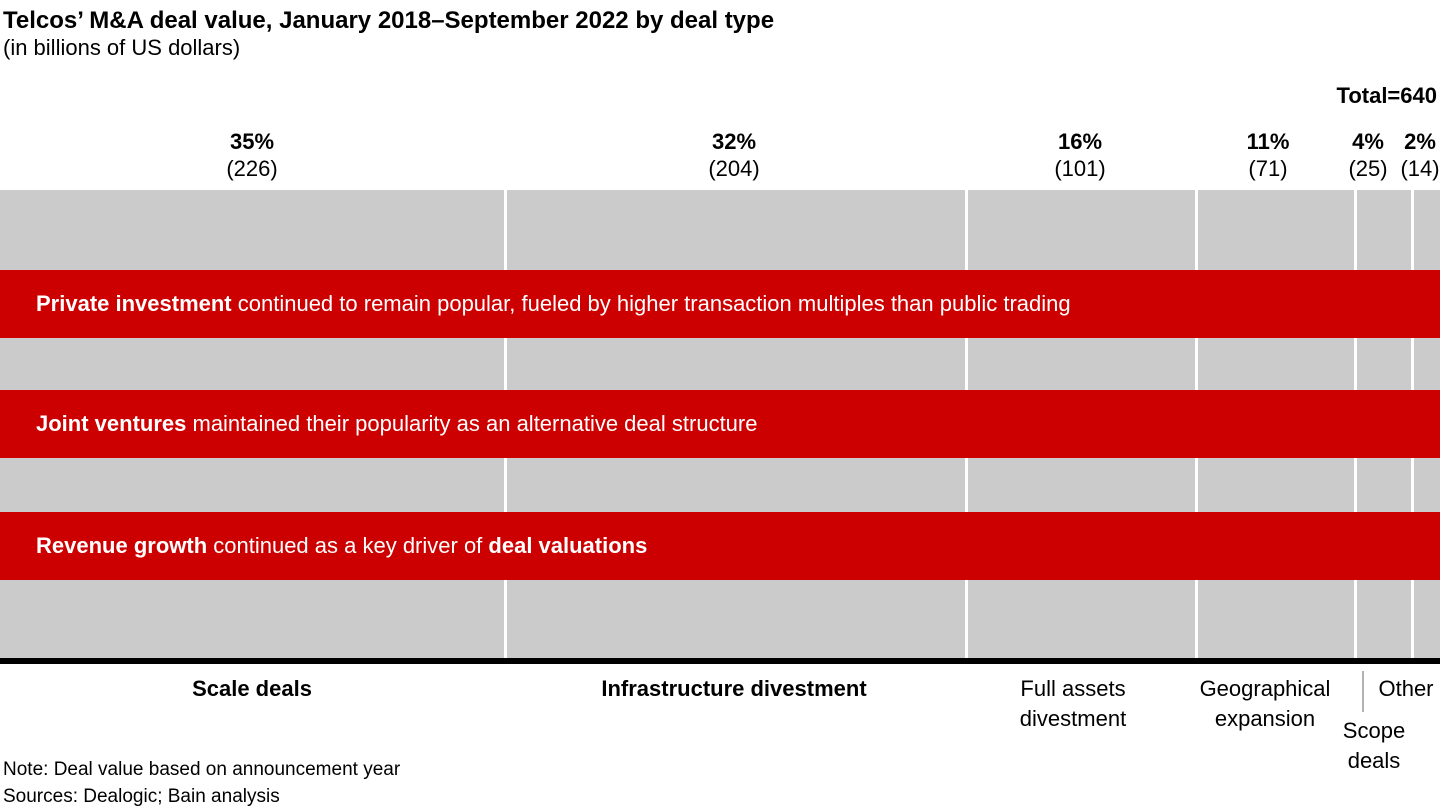  I want to click on segment-label-geographical-expansion: 11% (71), so click(1268, 155).